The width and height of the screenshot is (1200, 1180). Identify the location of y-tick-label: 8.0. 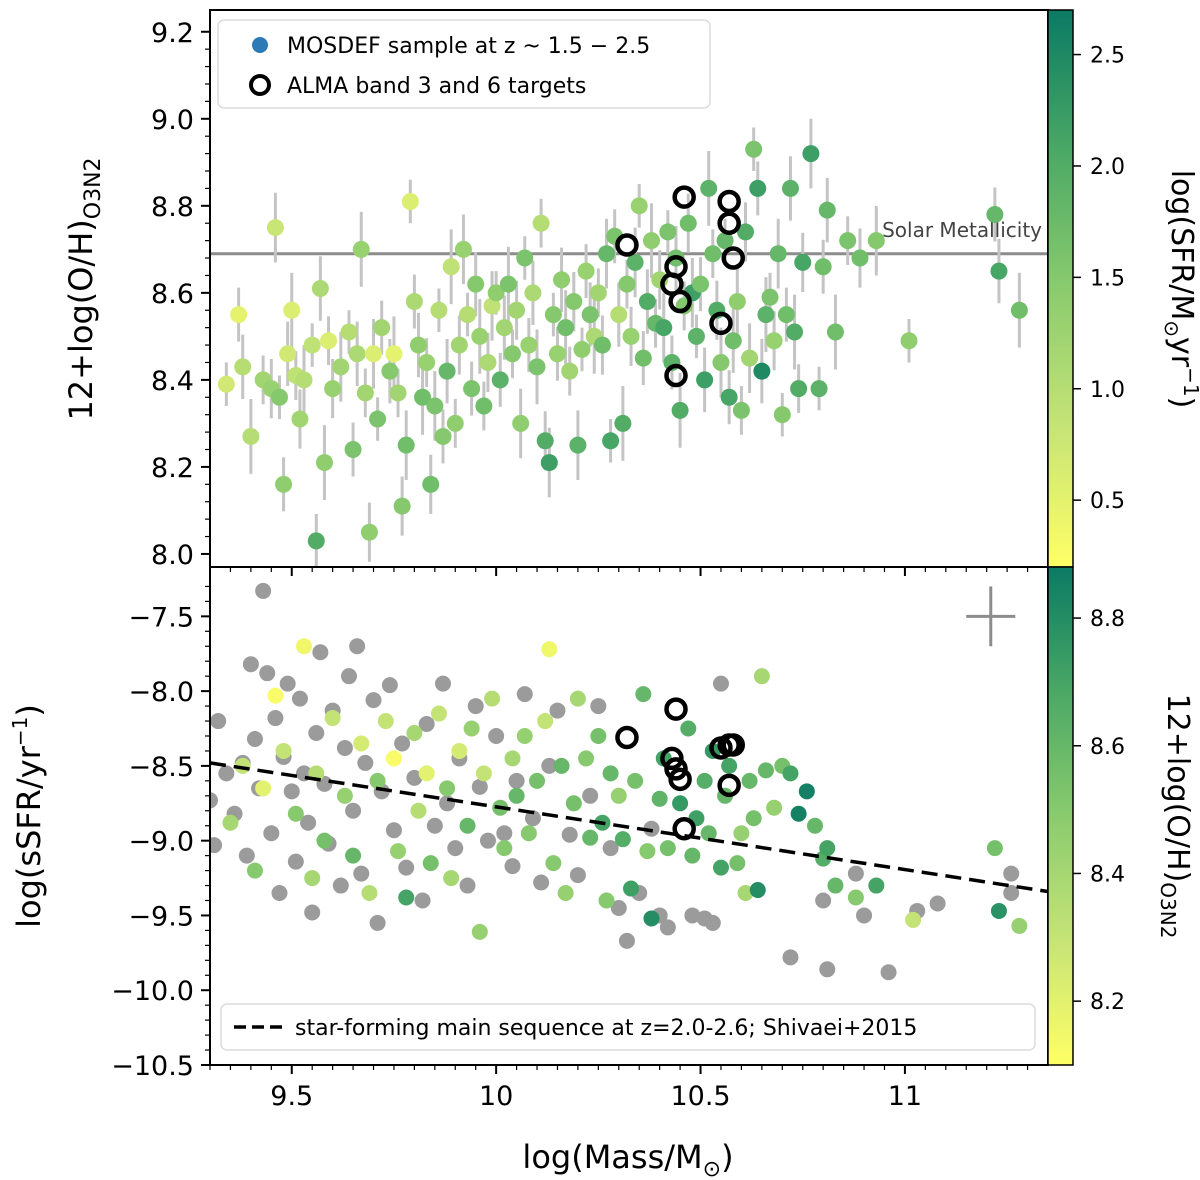
(172, 555).